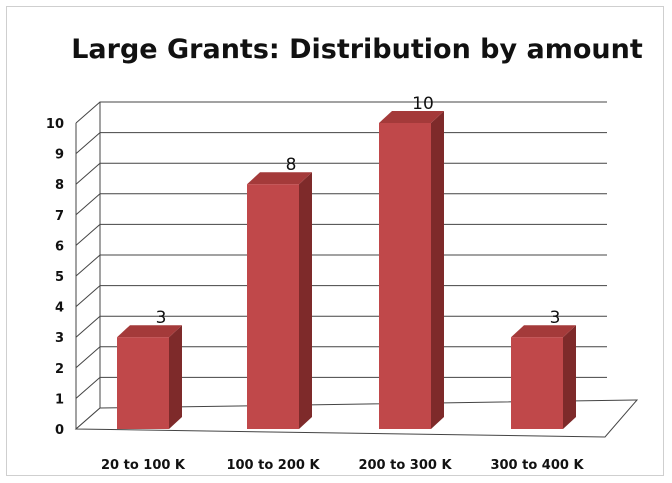 The height and width of the screenshot is (483, 672). What do you see at coordinates (356, 418) in the screenshot?
I see `floor` at bounding box center [356, 418].